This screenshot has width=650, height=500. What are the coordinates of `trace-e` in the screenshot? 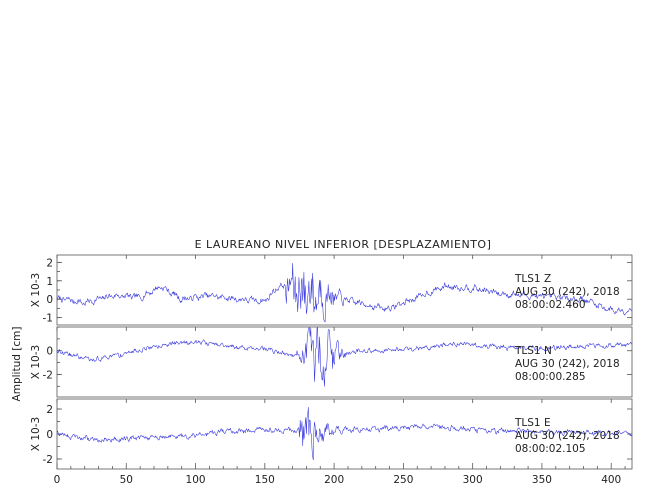 It's located at (344, 434).